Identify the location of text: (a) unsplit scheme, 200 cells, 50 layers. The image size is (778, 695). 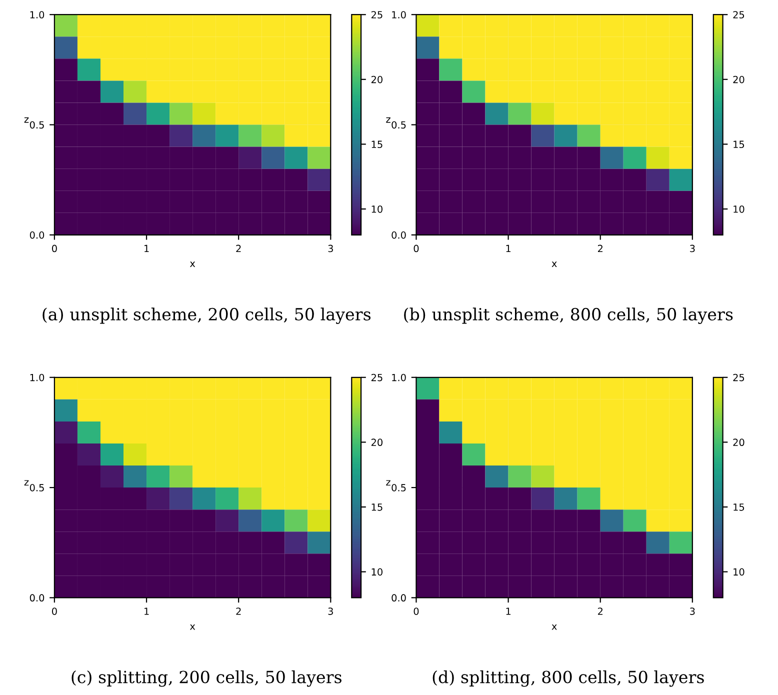
(206, 316).